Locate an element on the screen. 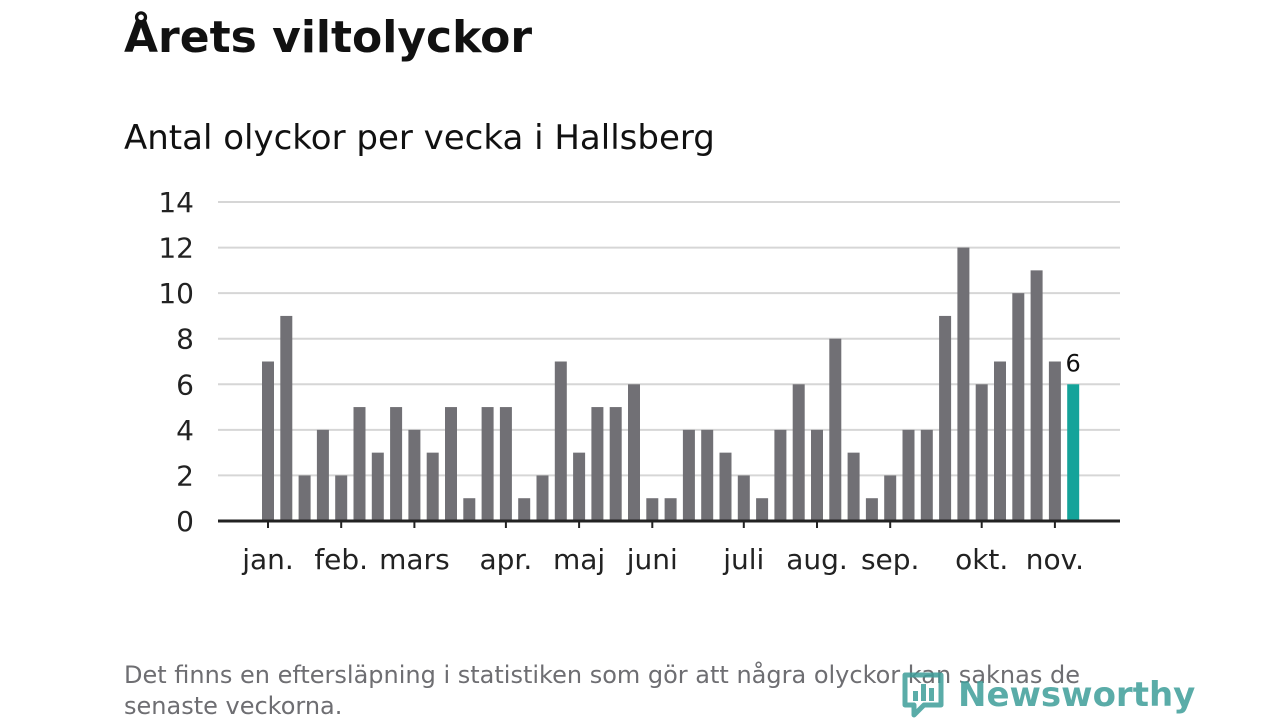  x-tick-label: sep. is located at coordinates (890, 559).